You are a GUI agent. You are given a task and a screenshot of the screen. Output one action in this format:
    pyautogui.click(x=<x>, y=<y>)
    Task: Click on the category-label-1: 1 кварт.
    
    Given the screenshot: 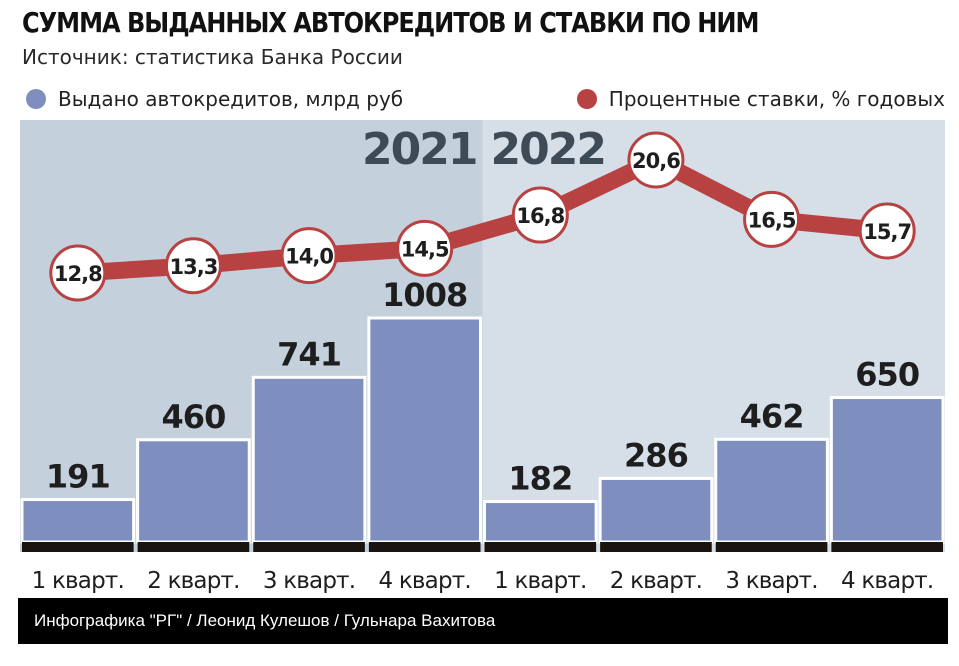 What is the action you would take?
    pyautogui.click(x=78, y=581)
    